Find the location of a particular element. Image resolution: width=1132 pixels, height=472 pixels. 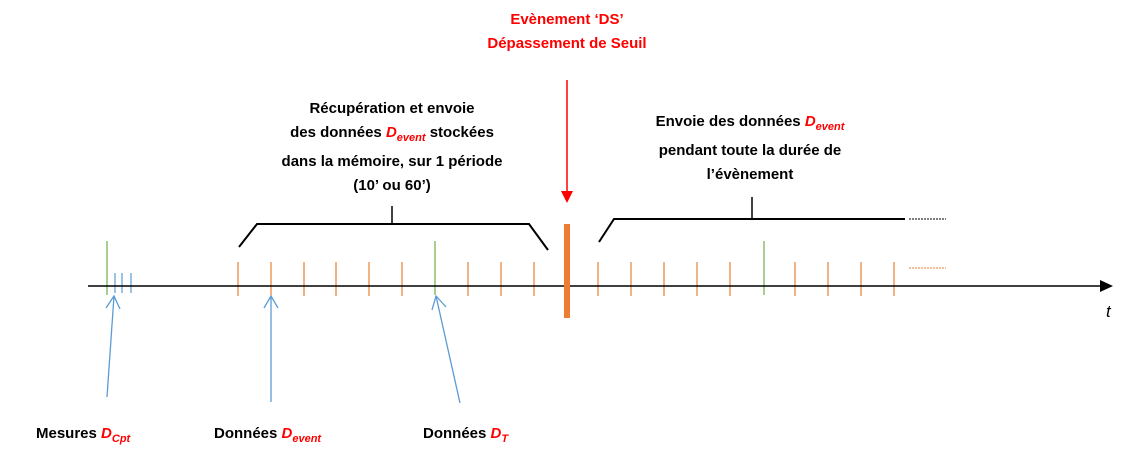

dcpt-arrowhead is located at coordinates (113, 302).